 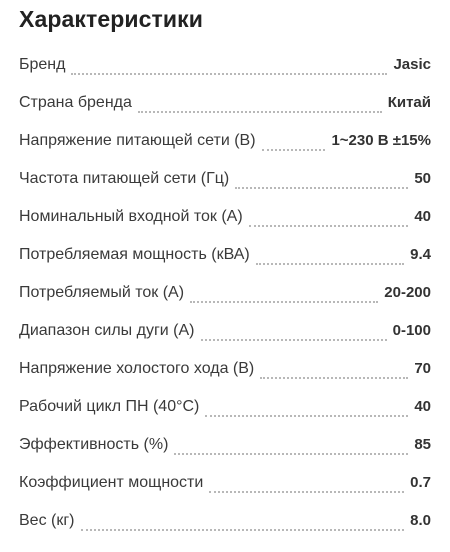 I want to click on spec-label: Рабочий цикл ПН (40°C), so click(x=109, y=406).